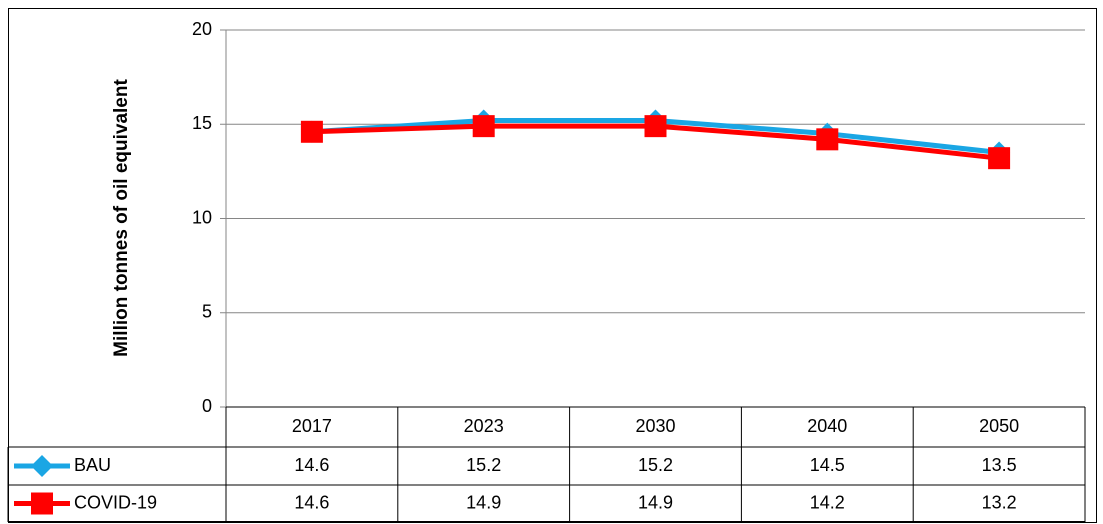  What do you see at coordinates (207, 312) in the screenshot?
I see `y-tick-label: 5` at bounding box center [207, 312].